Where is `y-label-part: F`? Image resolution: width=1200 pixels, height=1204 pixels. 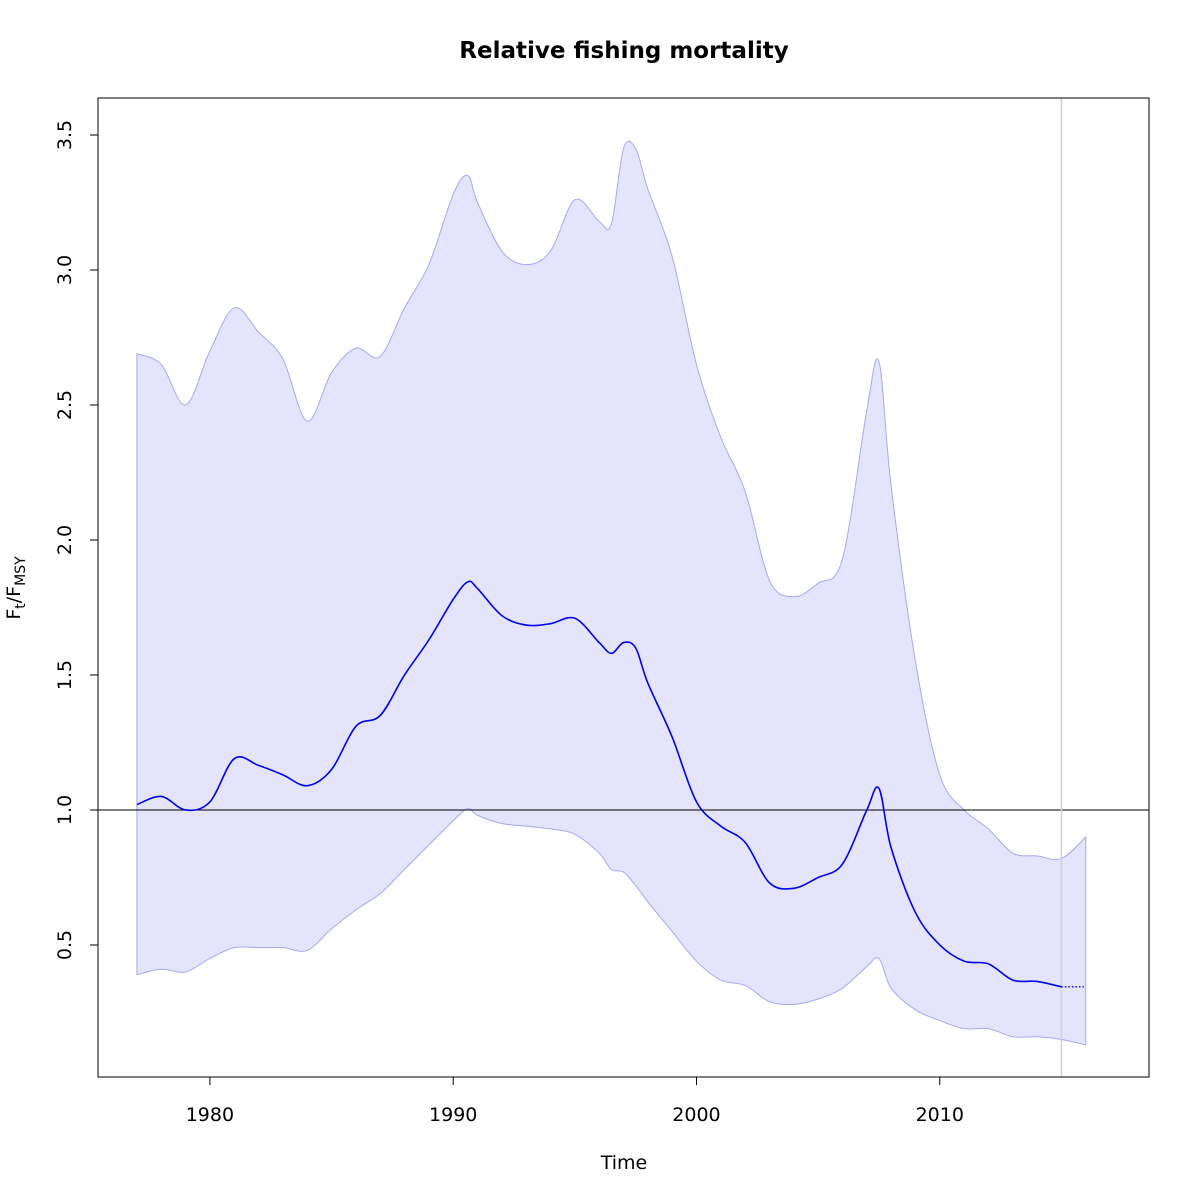 y-label-part: F is located at coordinates (14, 614).